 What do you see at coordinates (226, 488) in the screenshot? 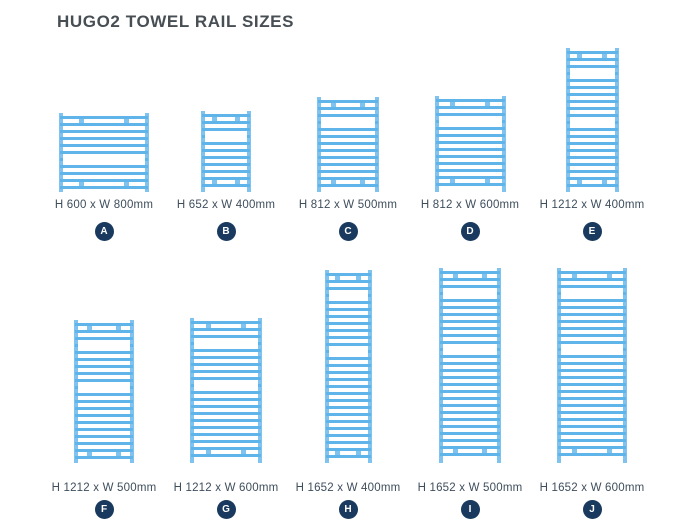
I see `size-label-G: H 1212 x W 600mm` at bounding box center [226, 488].